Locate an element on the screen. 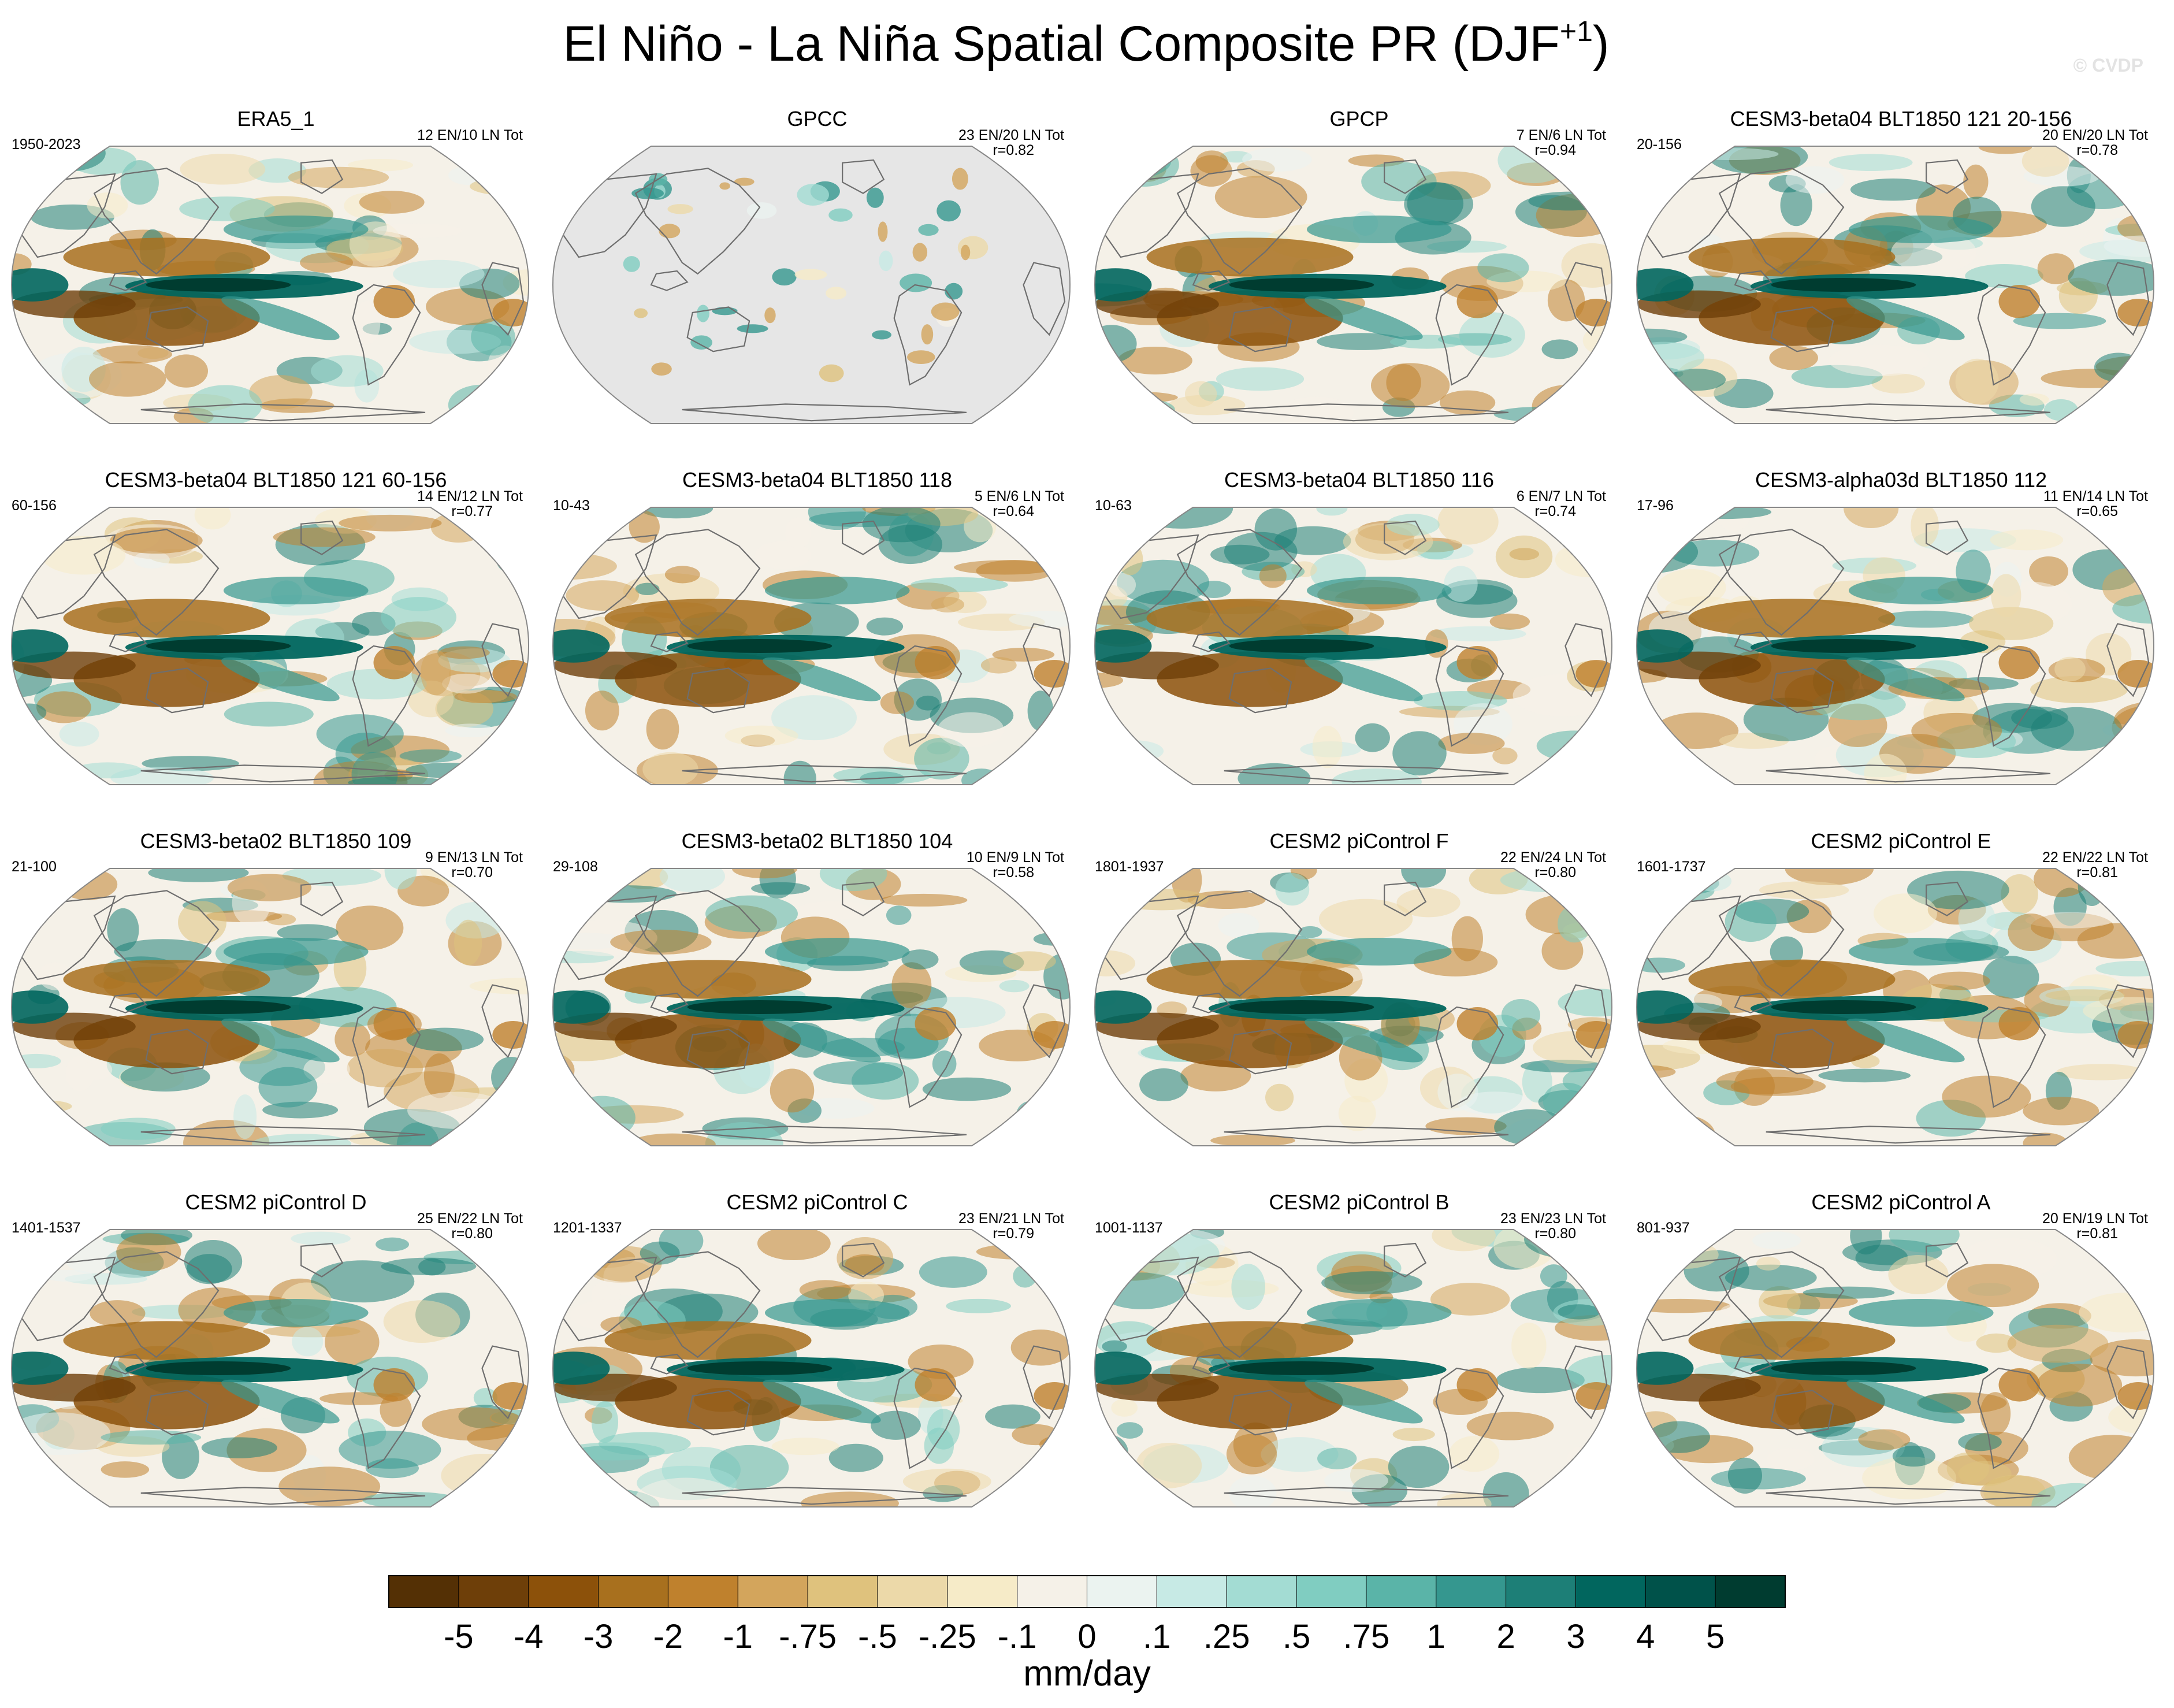  panel-years: 10-43 is located at coordinates (571, 505).